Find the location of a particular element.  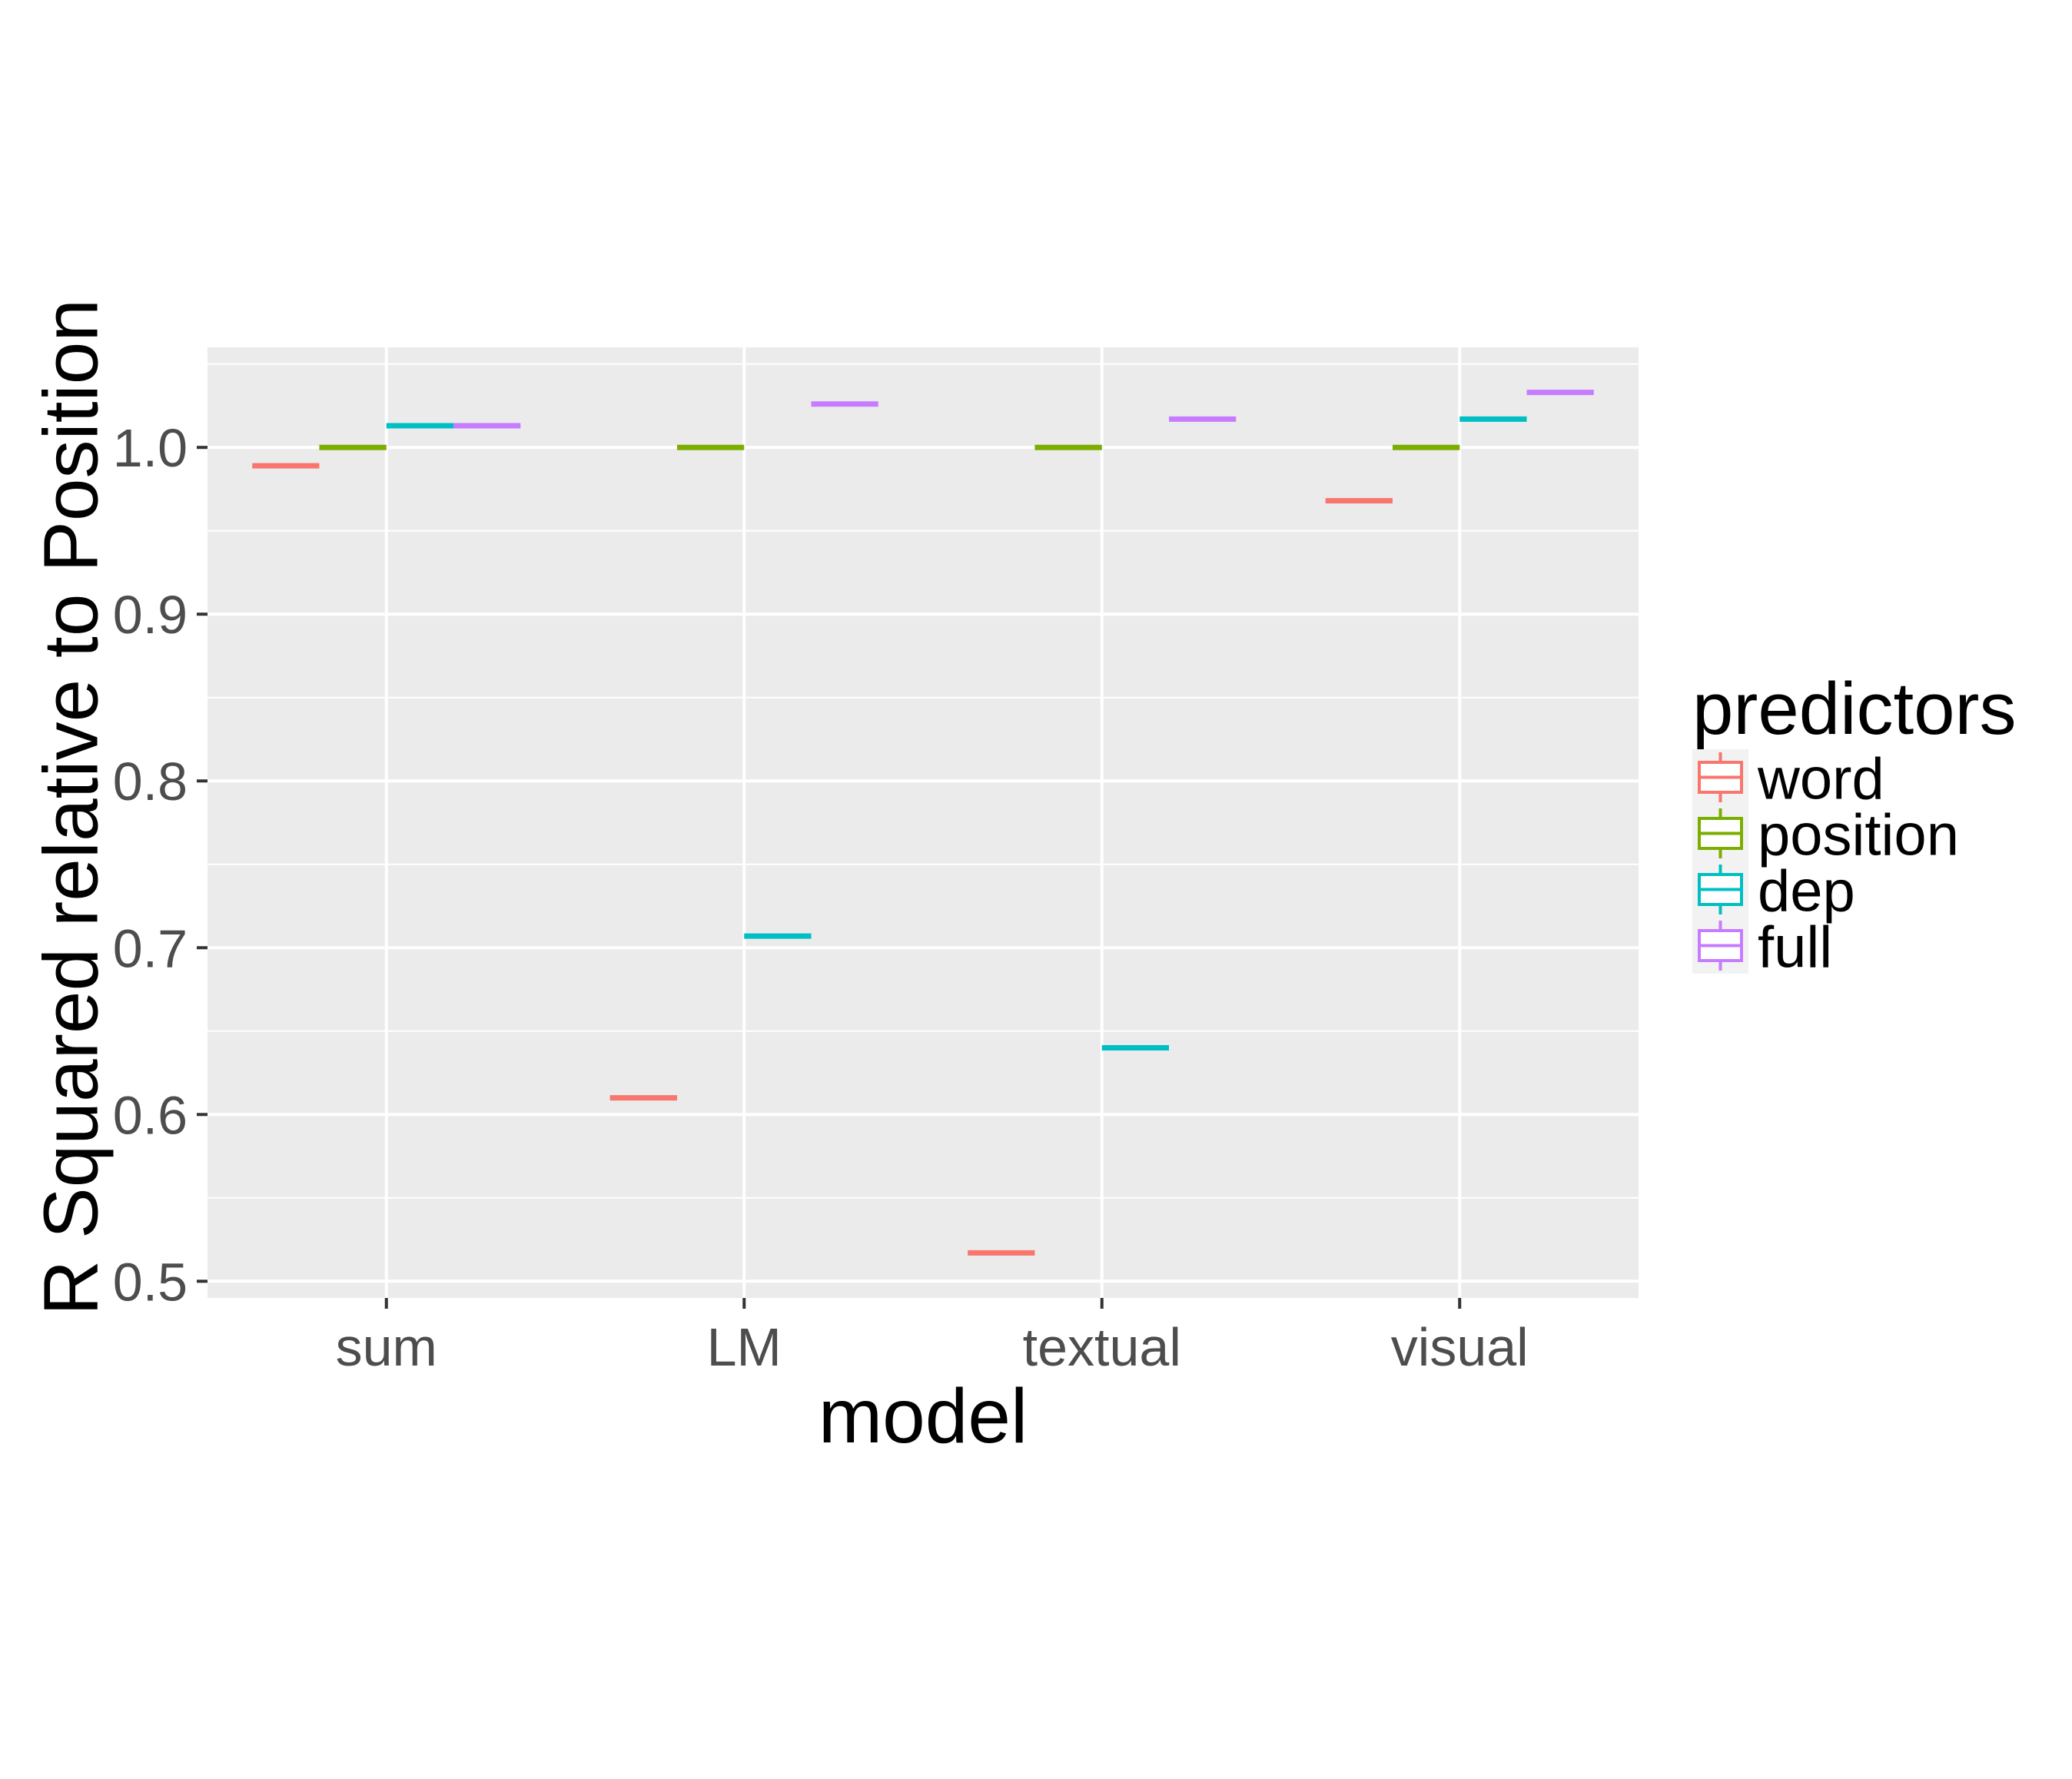

legend-label-word: word is located at coordinates (1821, 779).